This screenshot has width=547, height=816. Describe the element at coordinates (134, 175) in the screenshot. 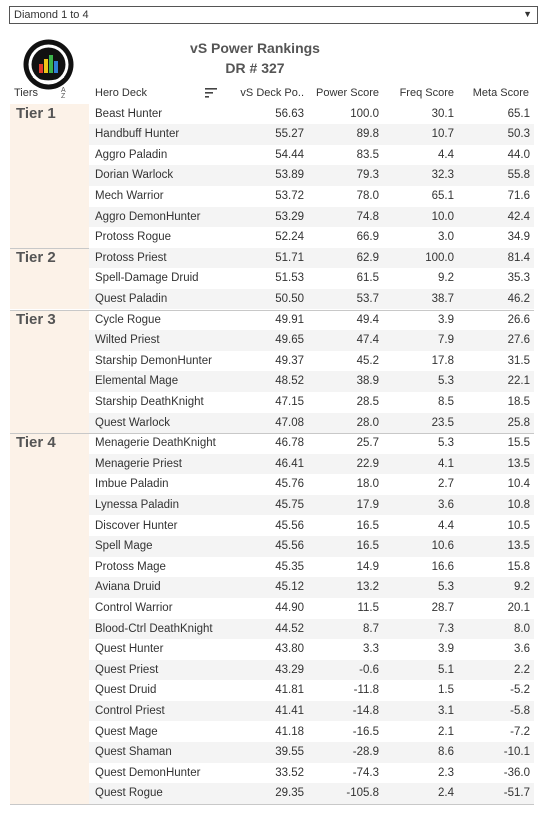

I see `deck-name-cell: Dorian Warlock` at that location.